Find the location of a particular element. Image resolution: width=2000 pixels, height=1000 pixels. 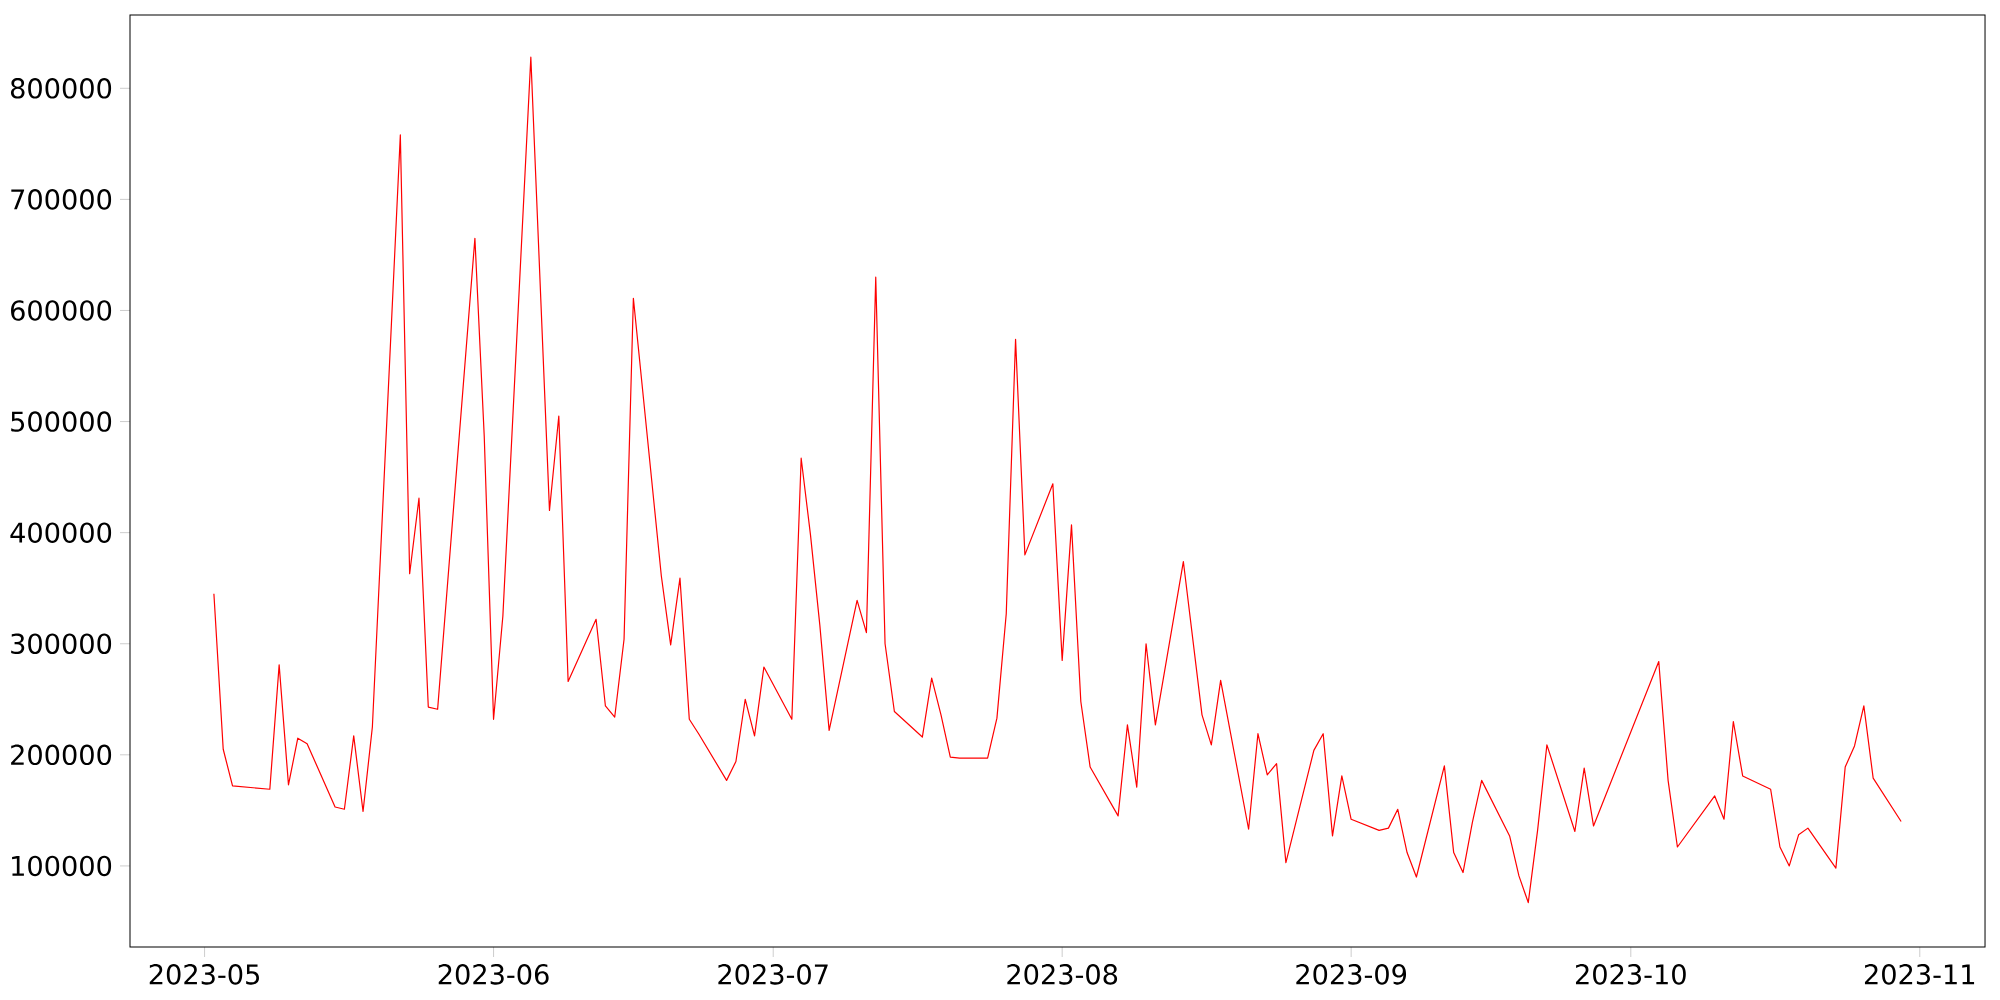

y-tick-label: 600000 is located at coordinates (61, 310).